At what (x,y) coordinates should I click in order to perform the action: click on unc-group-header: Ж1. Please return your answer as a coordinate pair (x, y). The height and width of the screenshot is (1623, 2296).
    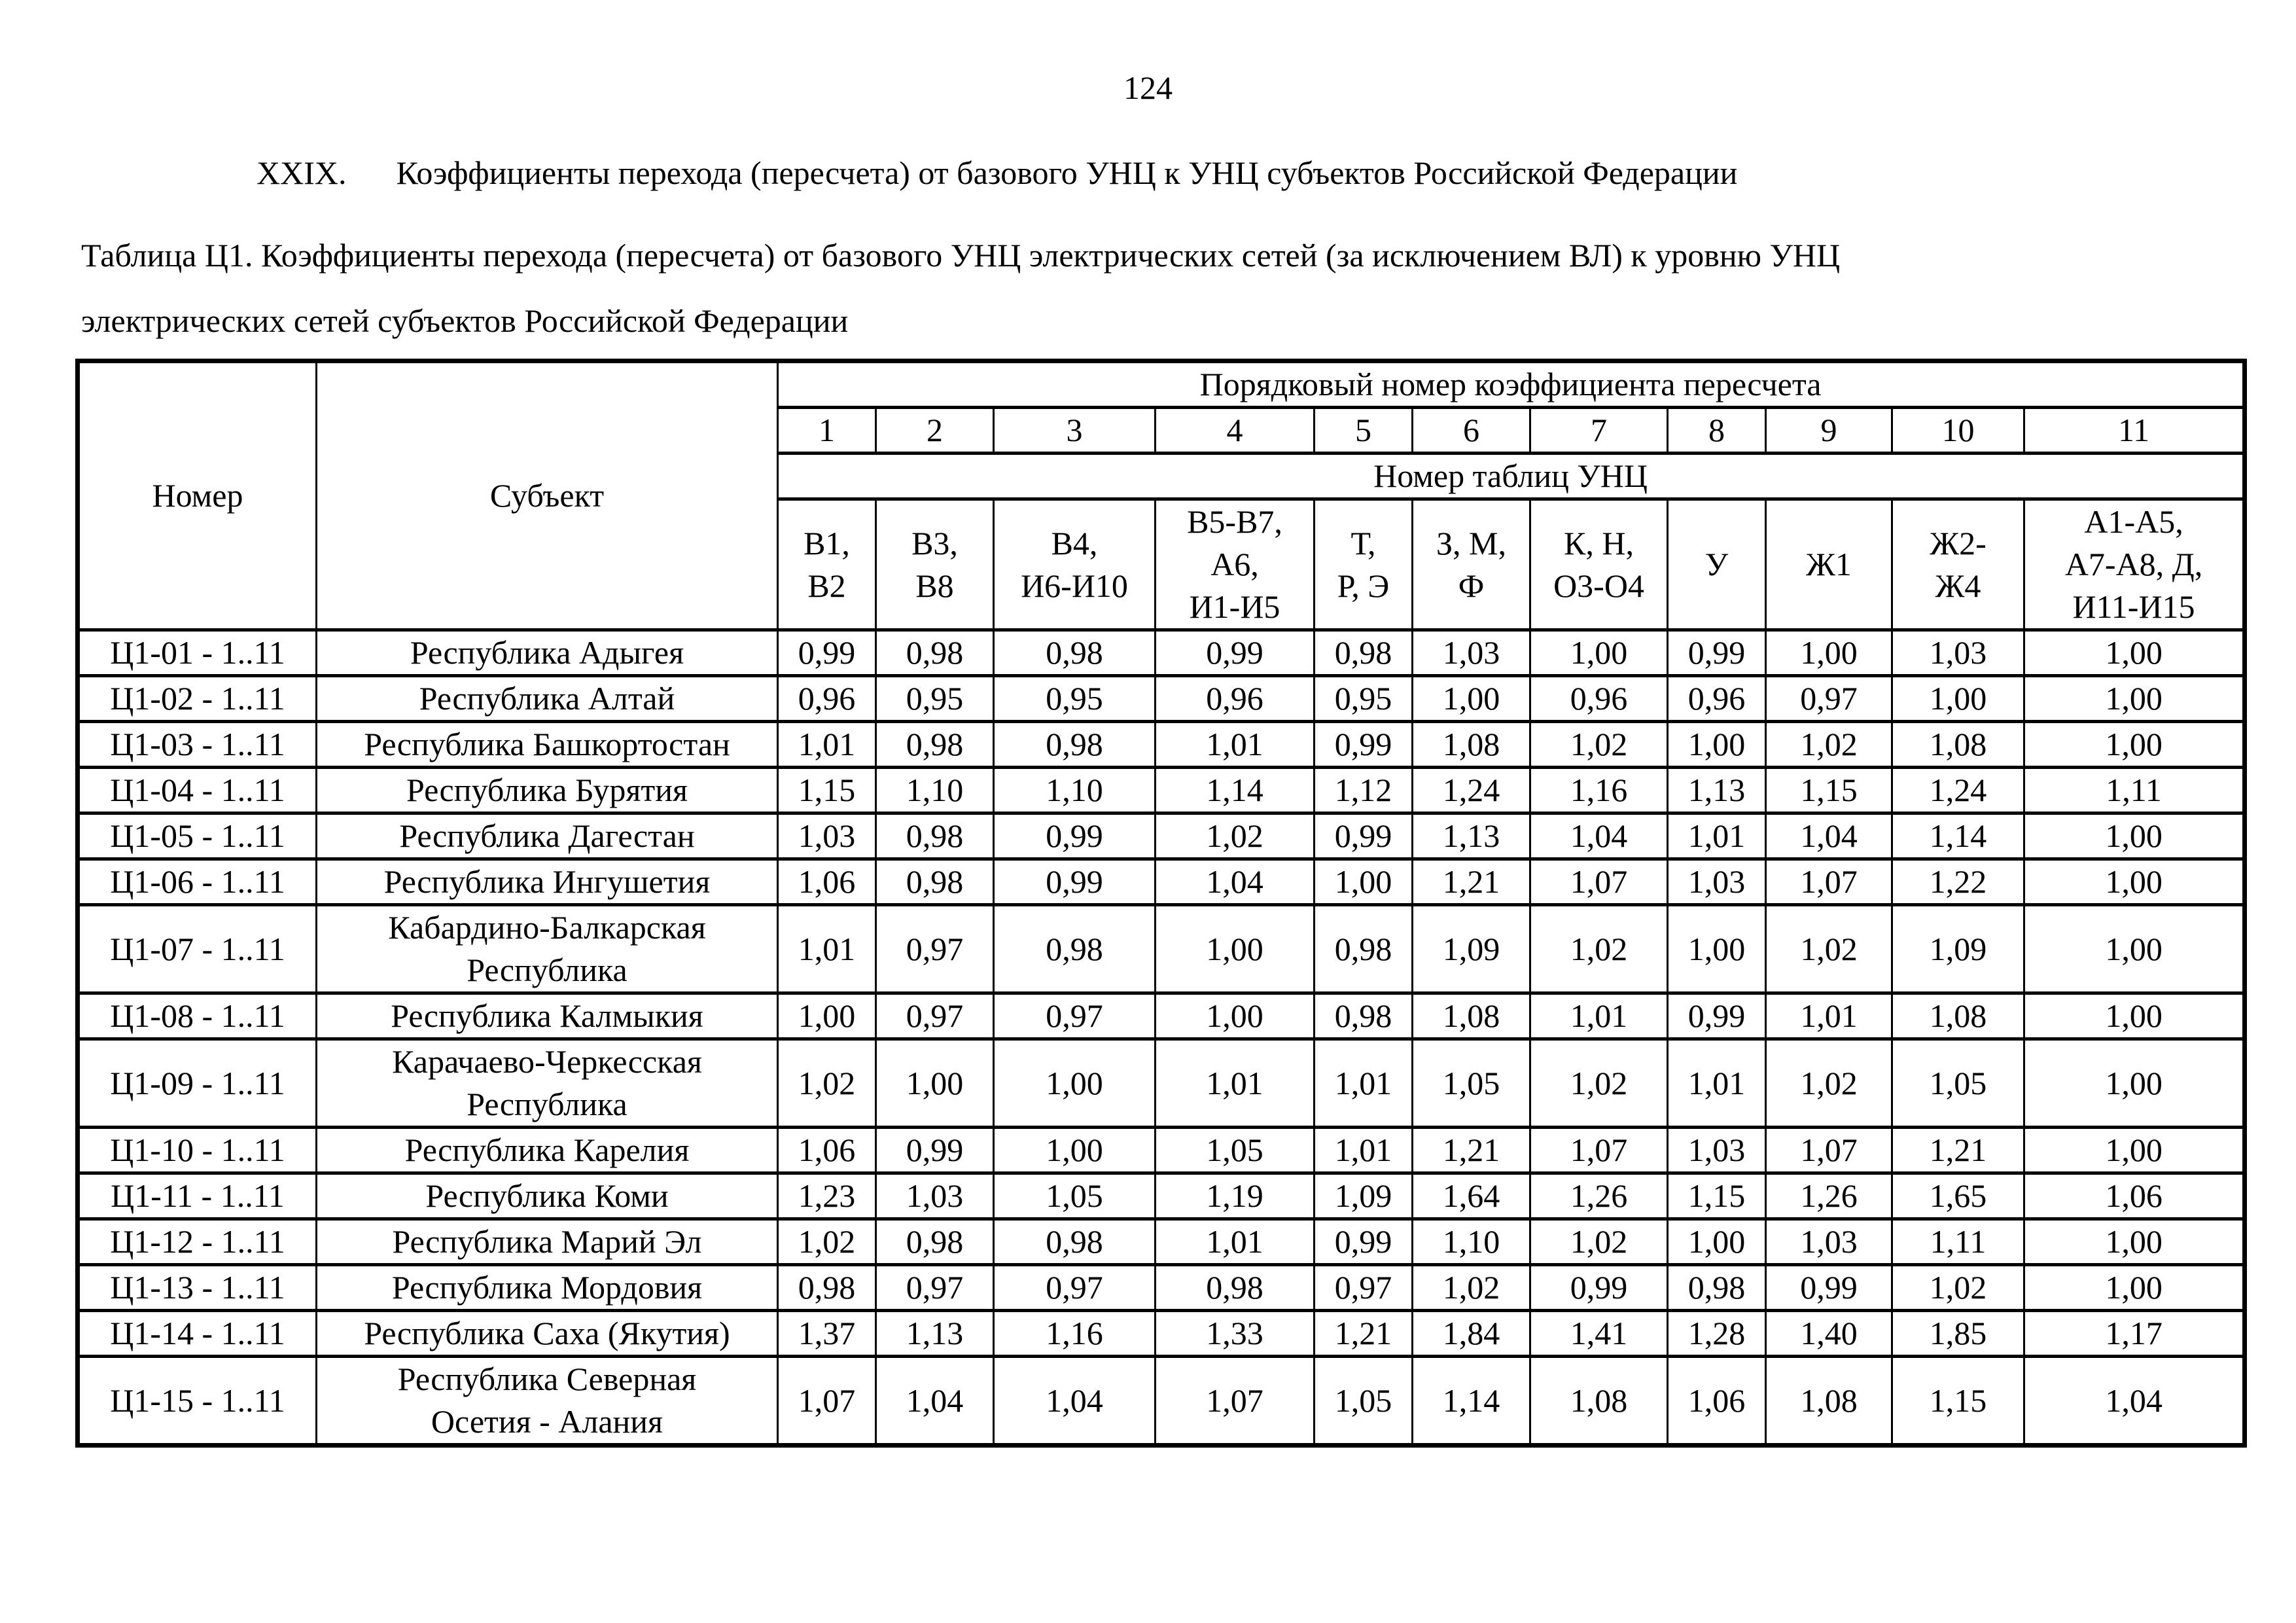
    Looking at the image, I should click on (1829, 564).